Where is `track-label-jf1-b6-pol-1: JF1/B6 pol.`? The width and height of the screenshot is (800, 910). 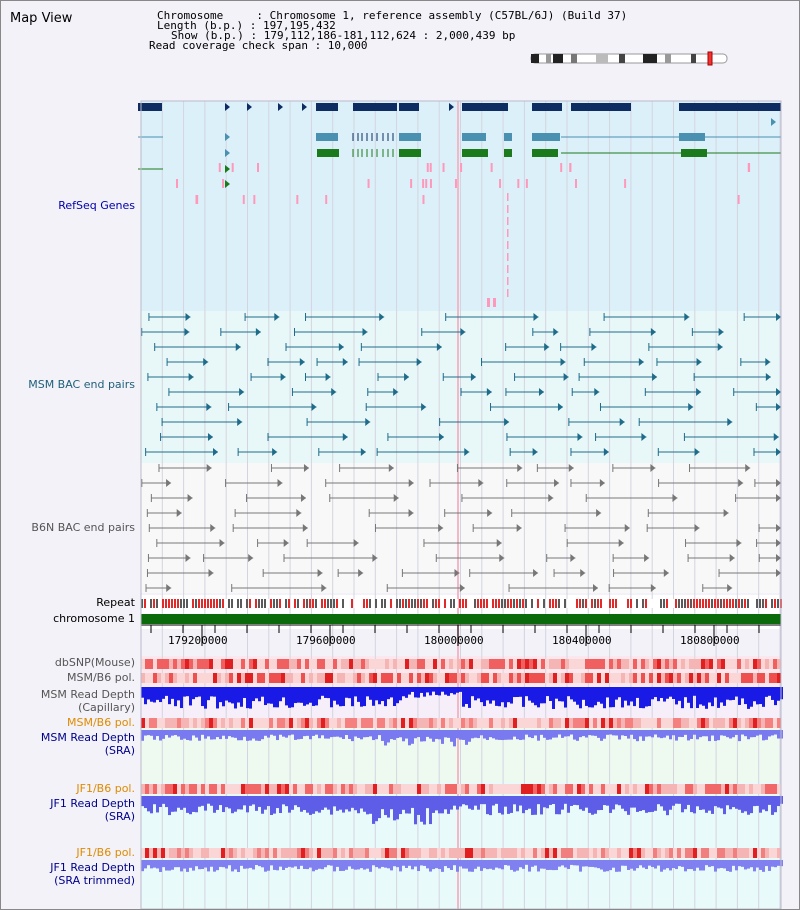 track-label-jf1-b6-pol-1: JF1/B6 pol. is located at coordinates (105, 788).